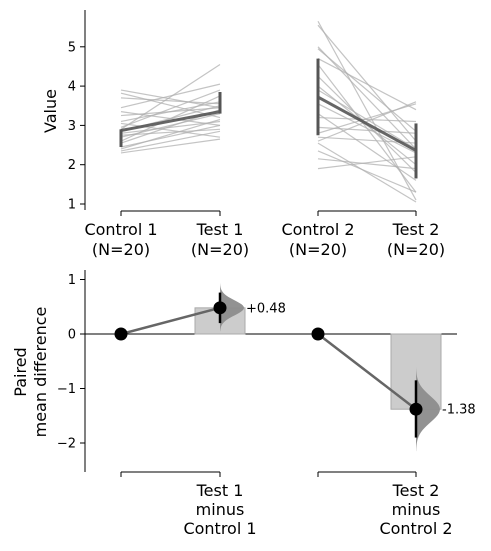 The height and width of the screenshot is (551, 491). I want to click on x-comparison-label: Test 2 minus Control 2, so click(415, 509).